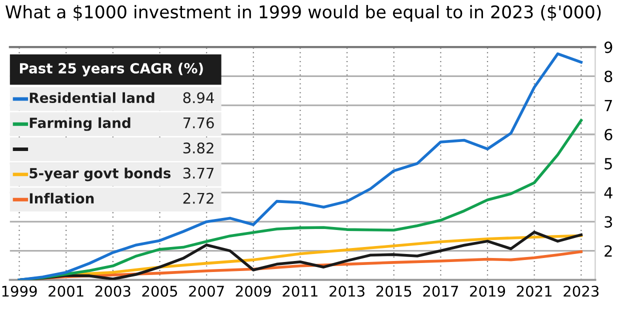 This screenshot has height=334, width=620. Describe the element at coordinates (198, 148) in the screenshot. I see `annotation: 3.82` at that location.